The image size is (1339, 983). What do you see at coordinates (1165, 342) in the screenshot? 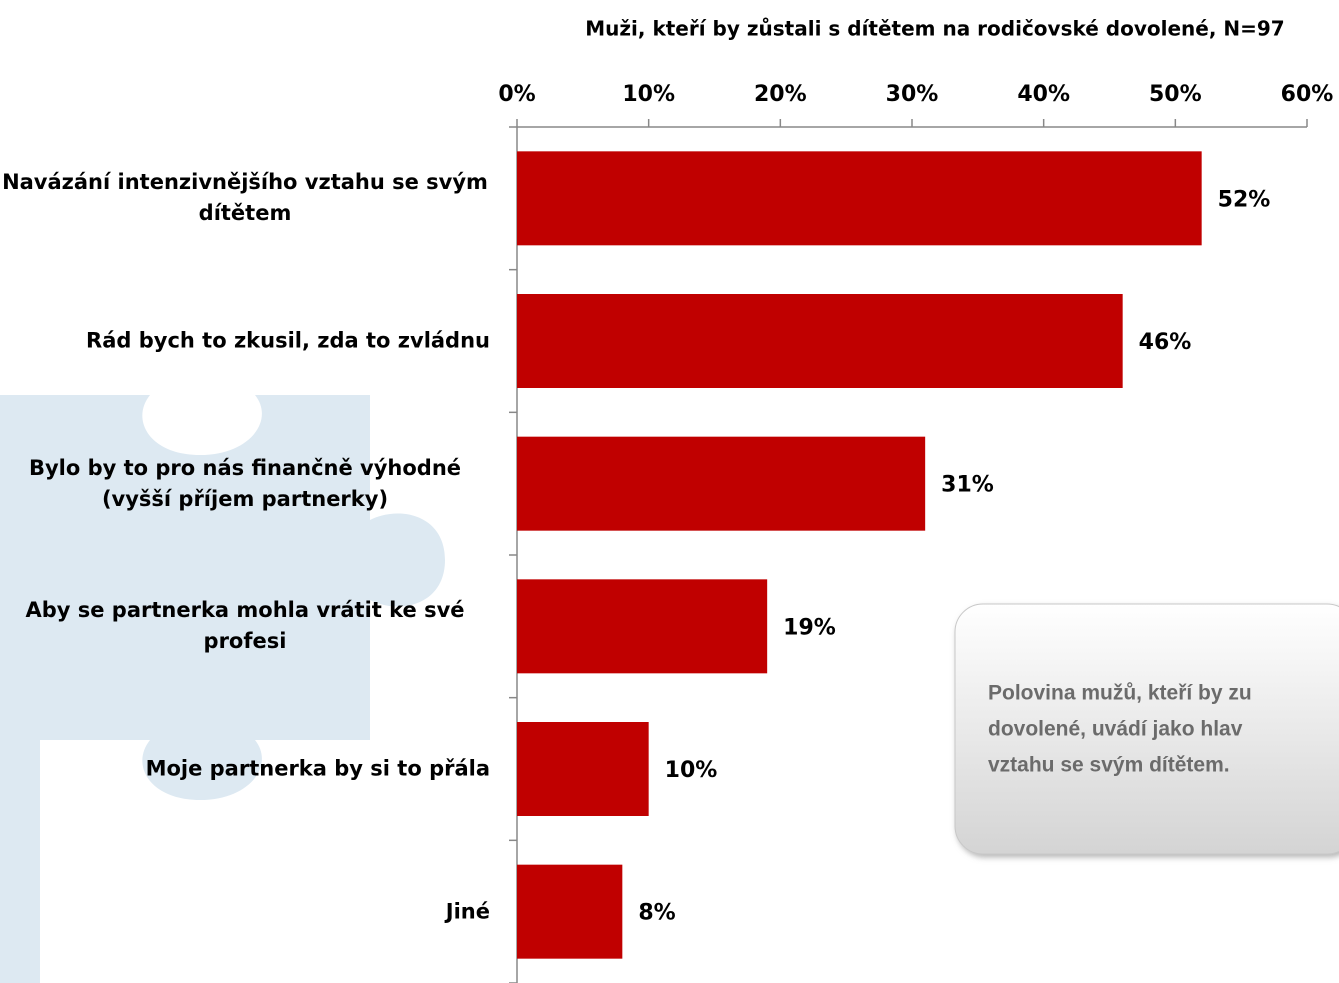
I see `value-label: 46%` at bounding box center [1165, 342].